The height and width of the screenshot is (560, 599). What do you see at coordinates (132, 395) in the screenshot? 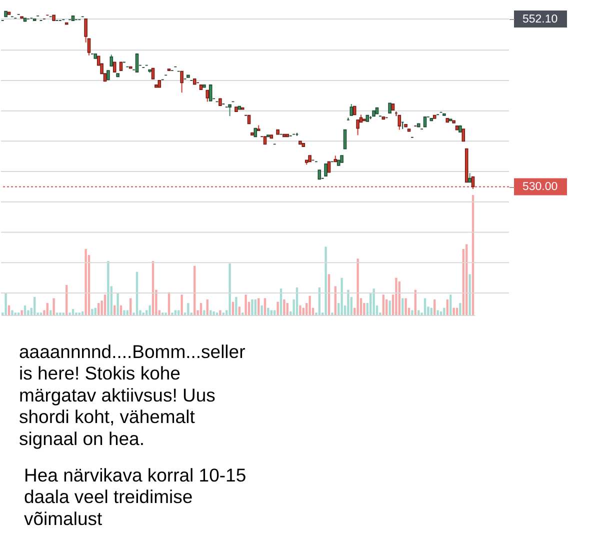
I see `text: aaaannnnd....Bomm...seller is here! Stokis kohe märgatav aktiivsus! Uus shordi koht, vähemalt signaal on hea.` at bounding box center [132, 395].